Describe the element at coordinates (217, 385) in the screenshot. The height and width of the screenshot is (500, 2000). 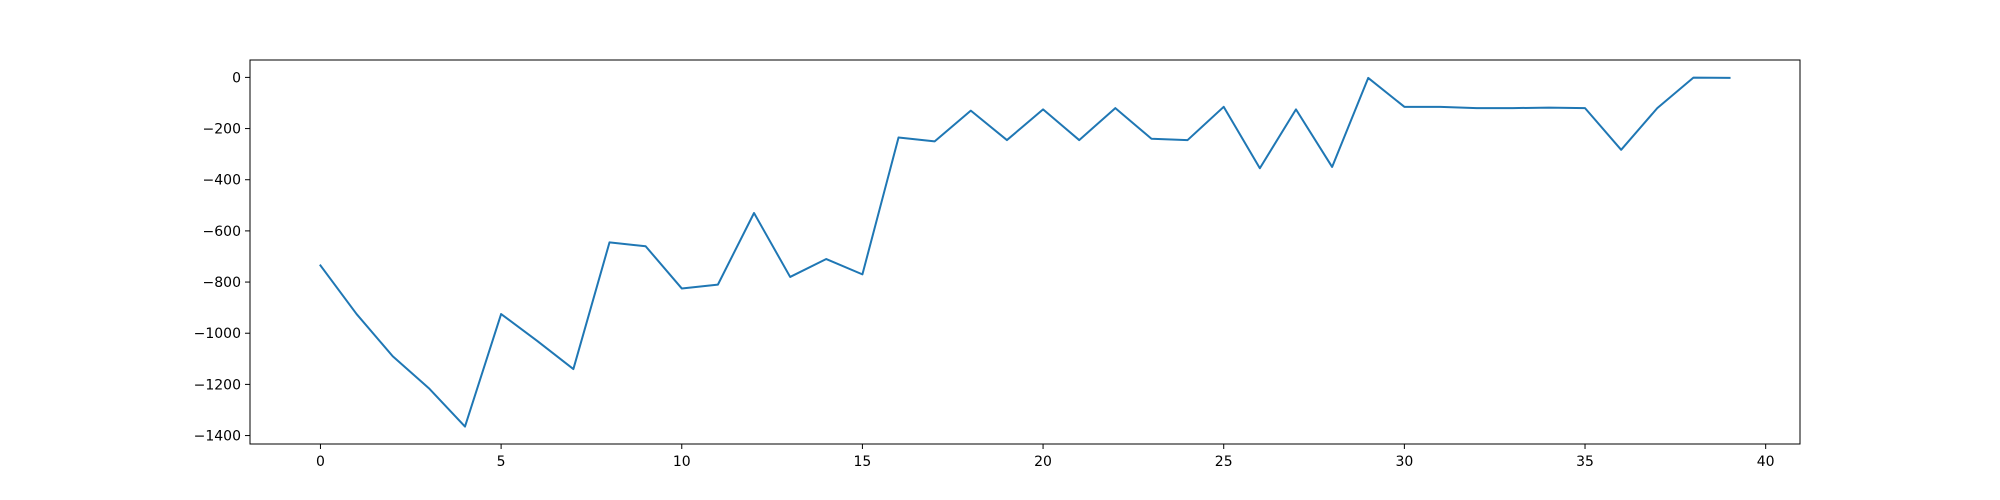
I see `y-tick-label: −1200` at that location.